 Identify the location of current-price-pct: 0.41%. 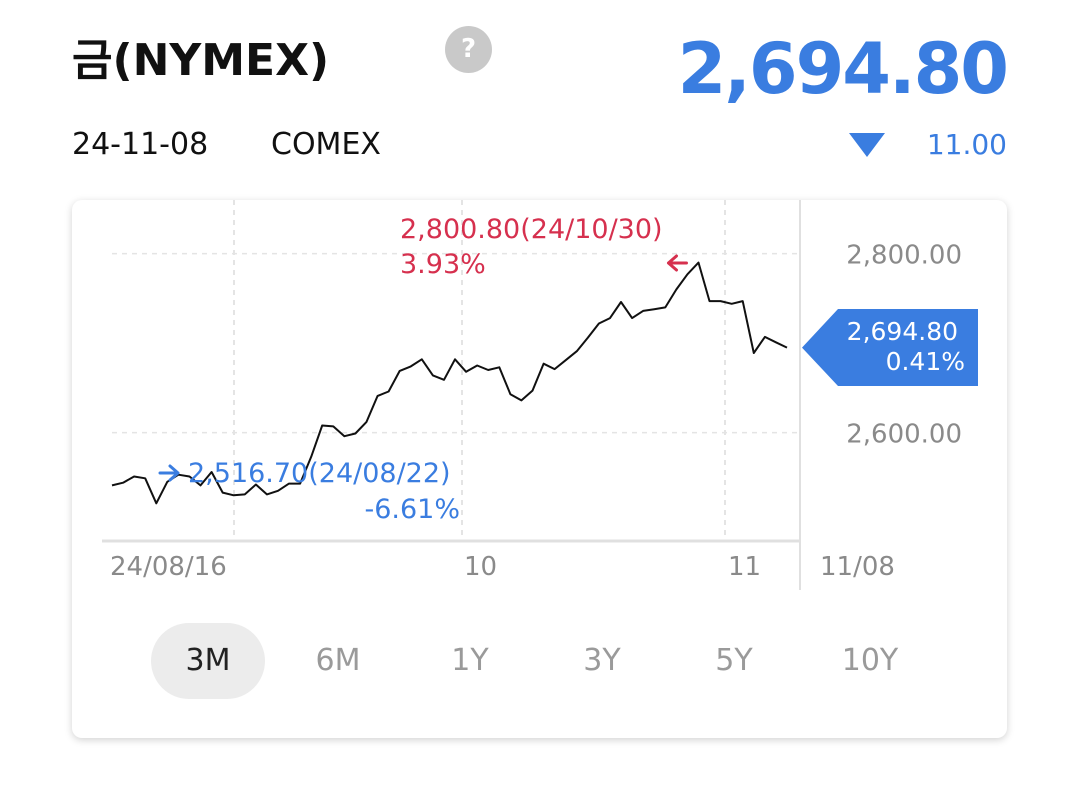
(925, 361).